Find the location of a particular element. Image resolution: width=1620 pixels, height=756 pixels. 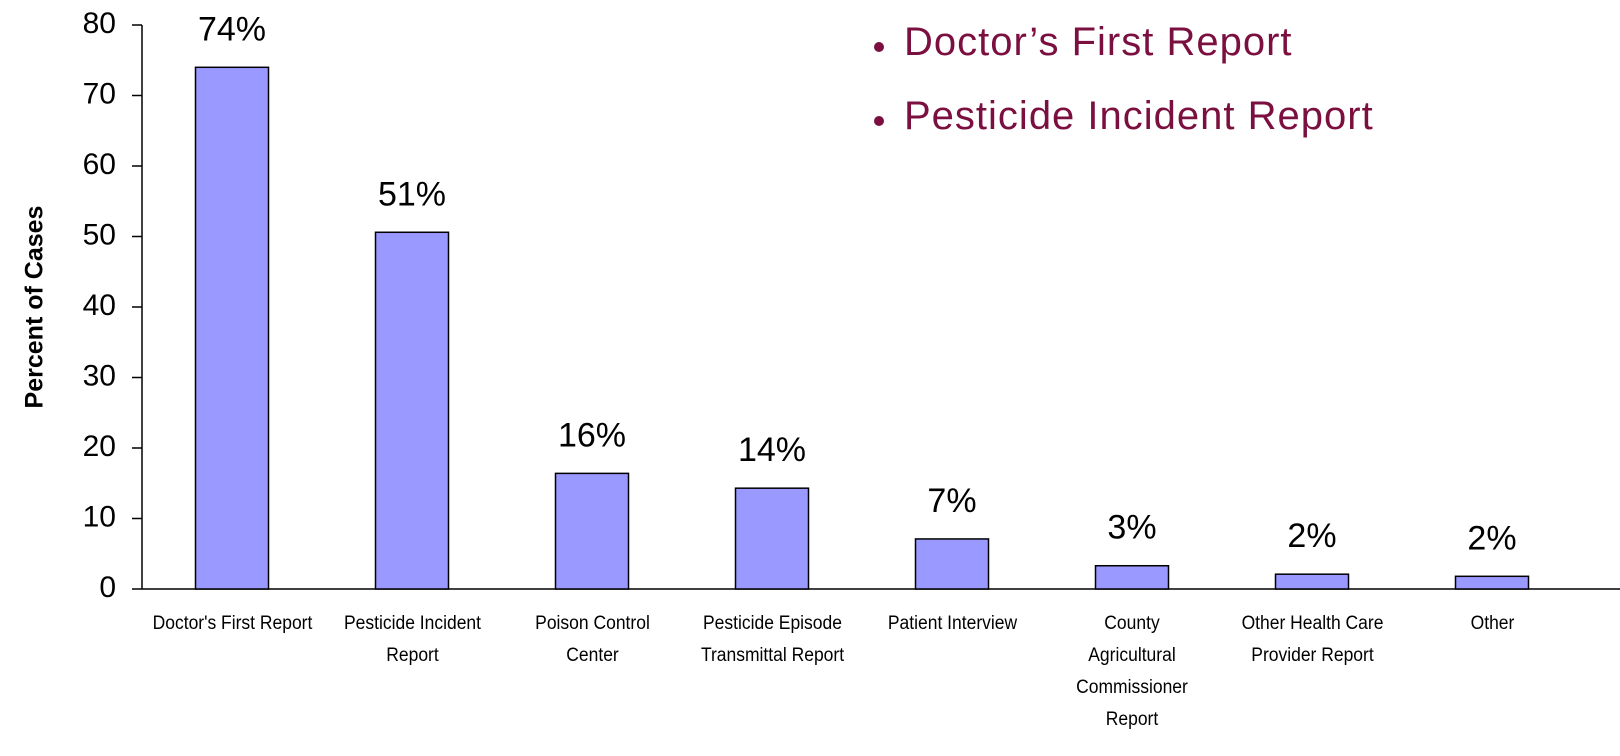

x-tick-label: County Agricultural Commissioner Report is located at coordinates (1132, 671).